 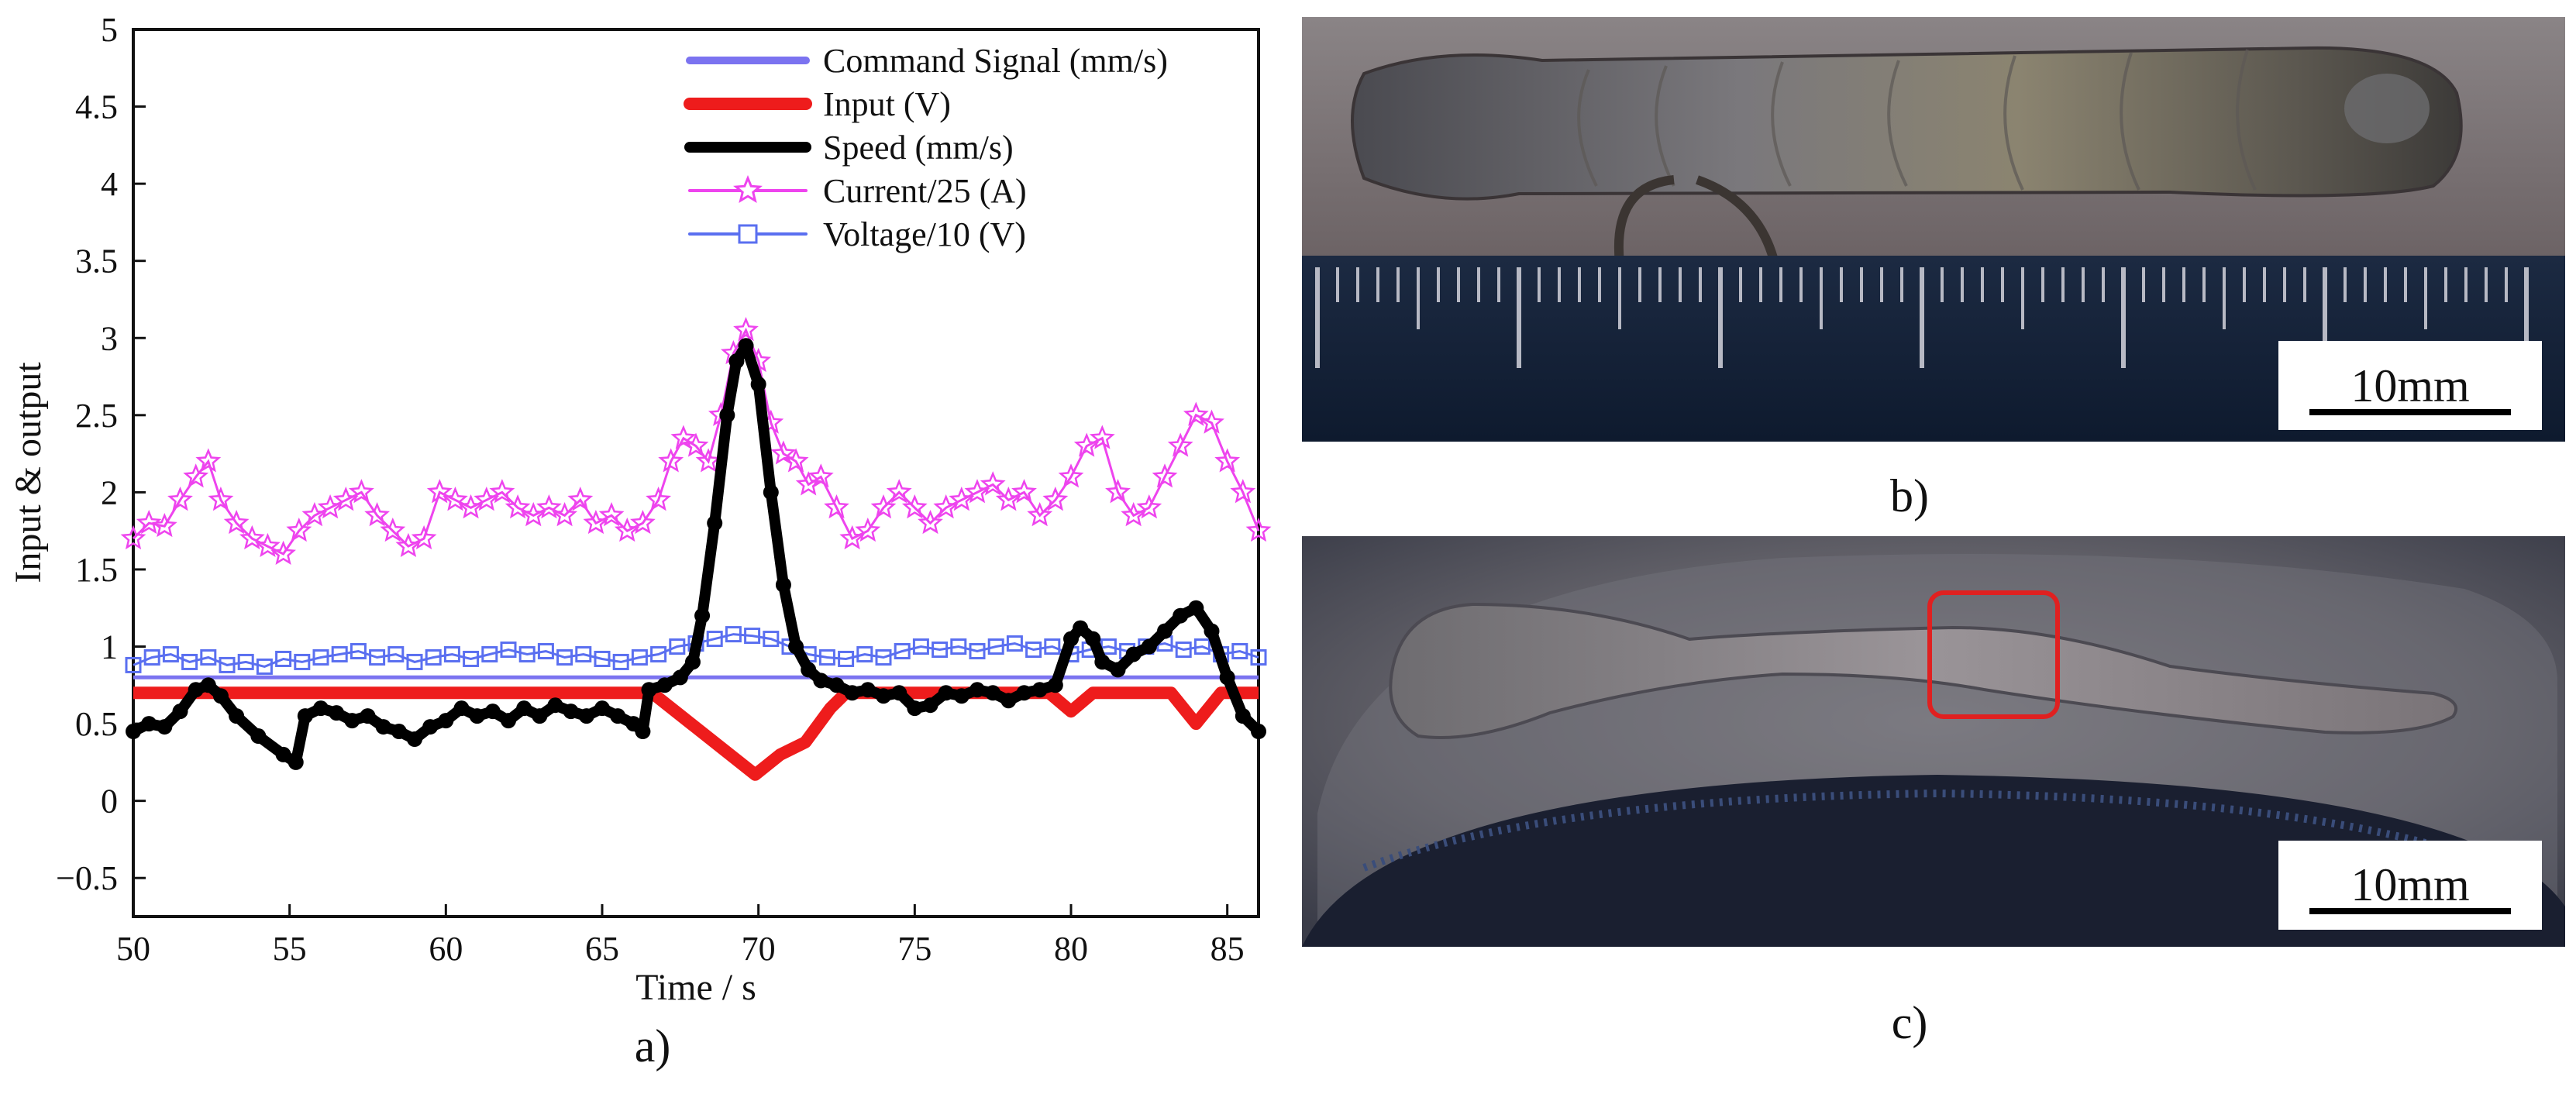 I want to click on scale-bar-label-b: 10mm, so click(x=2409, y=385).